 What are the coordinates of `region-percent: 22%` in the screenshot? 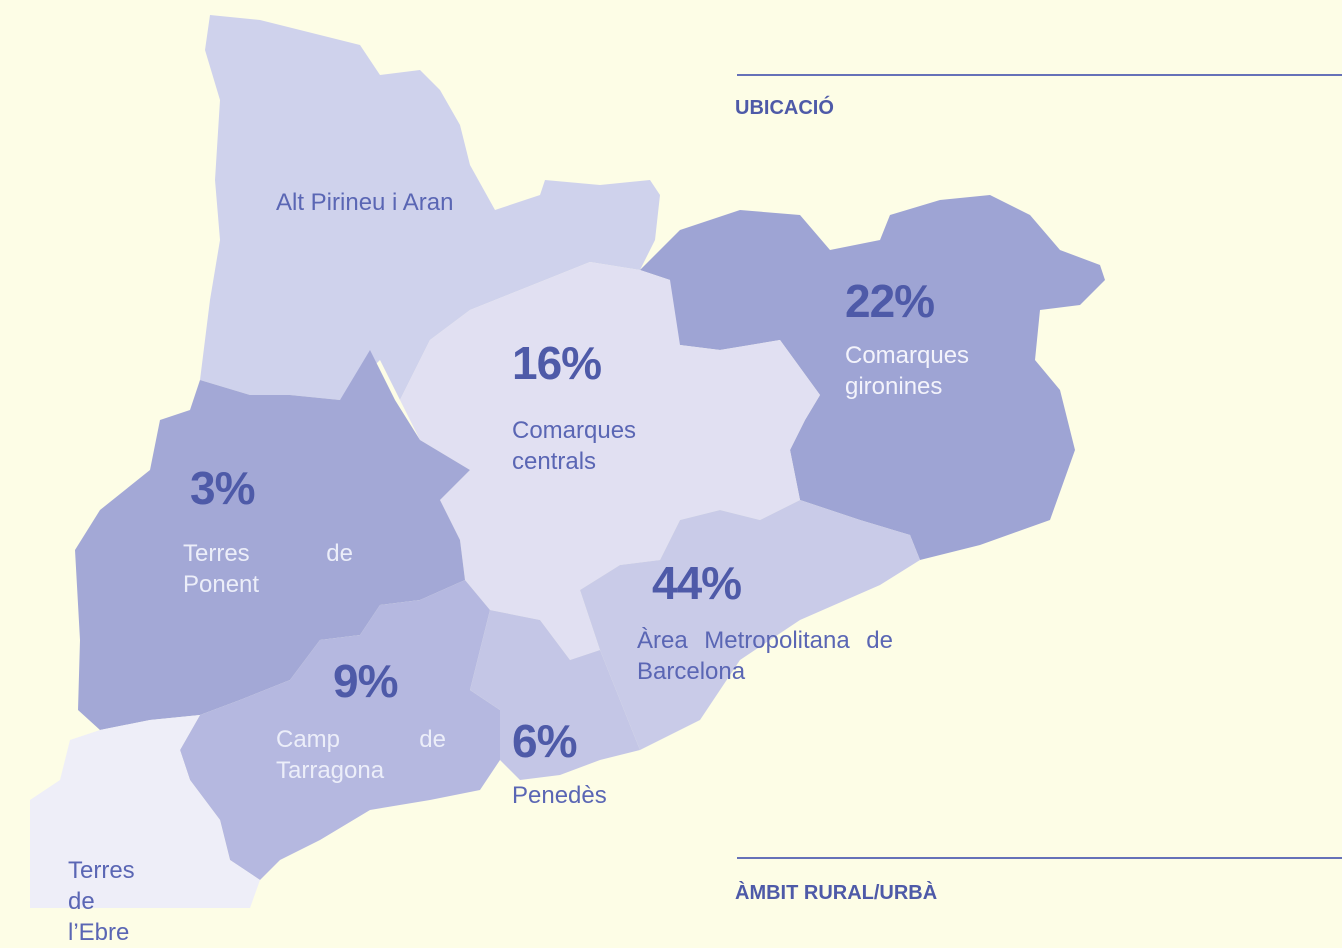 It's located at (890, 301).